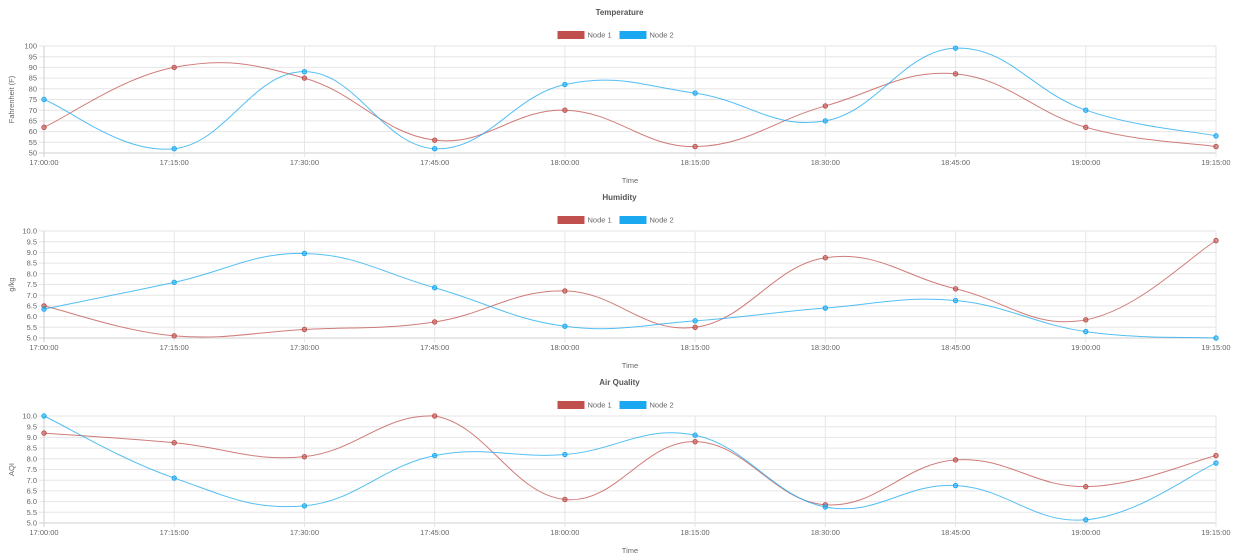 The width and height of the screenshot is (1239, 555). I want to click on legend-label: Node 2, so click(662, 405).